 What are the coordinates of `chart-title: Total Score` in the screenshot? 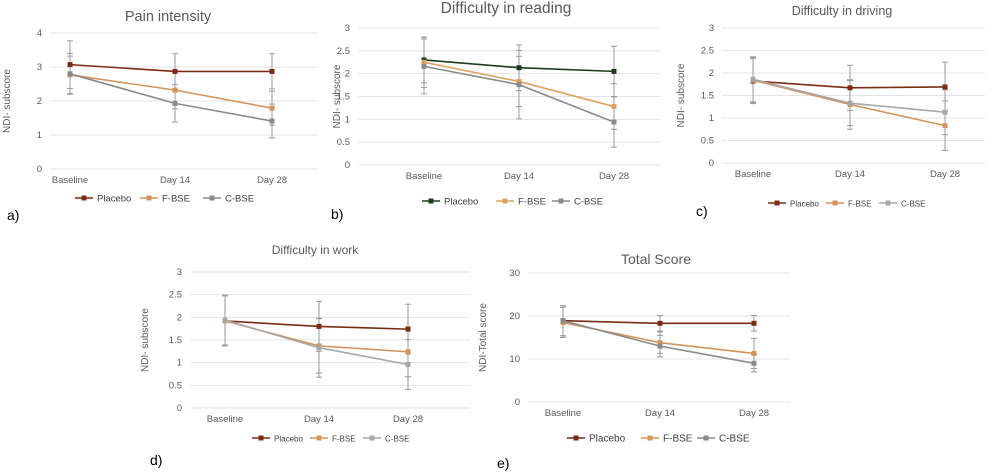 It's located at (656, 259).